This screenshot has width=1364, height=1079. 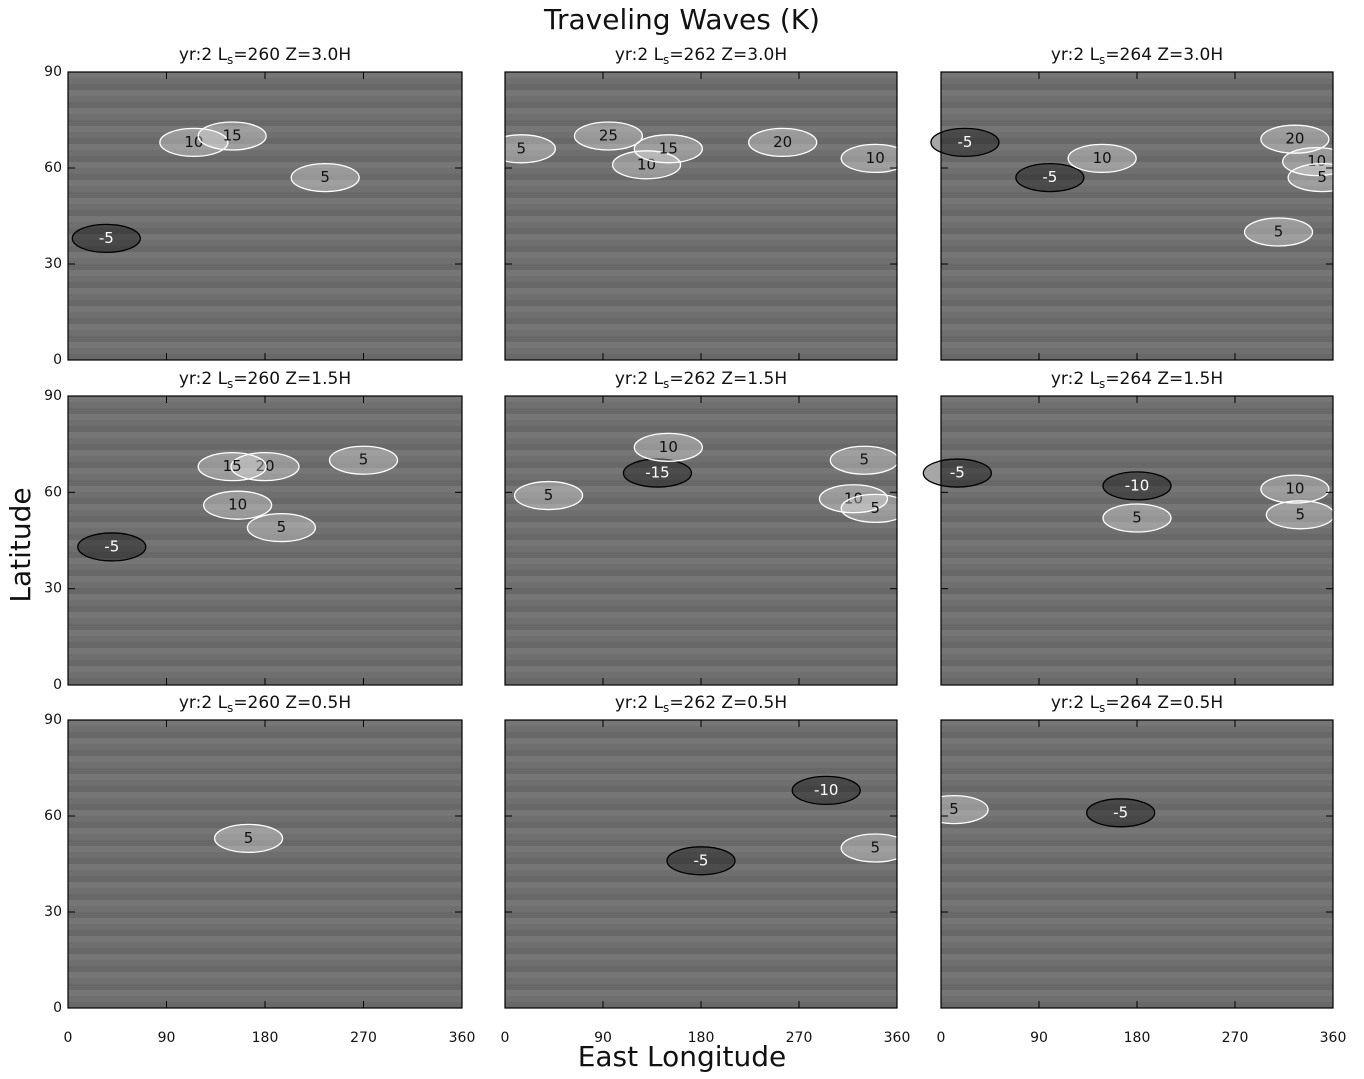 I want to click on title-text: =262 Z=3.0H, so click(x=728, y=55).